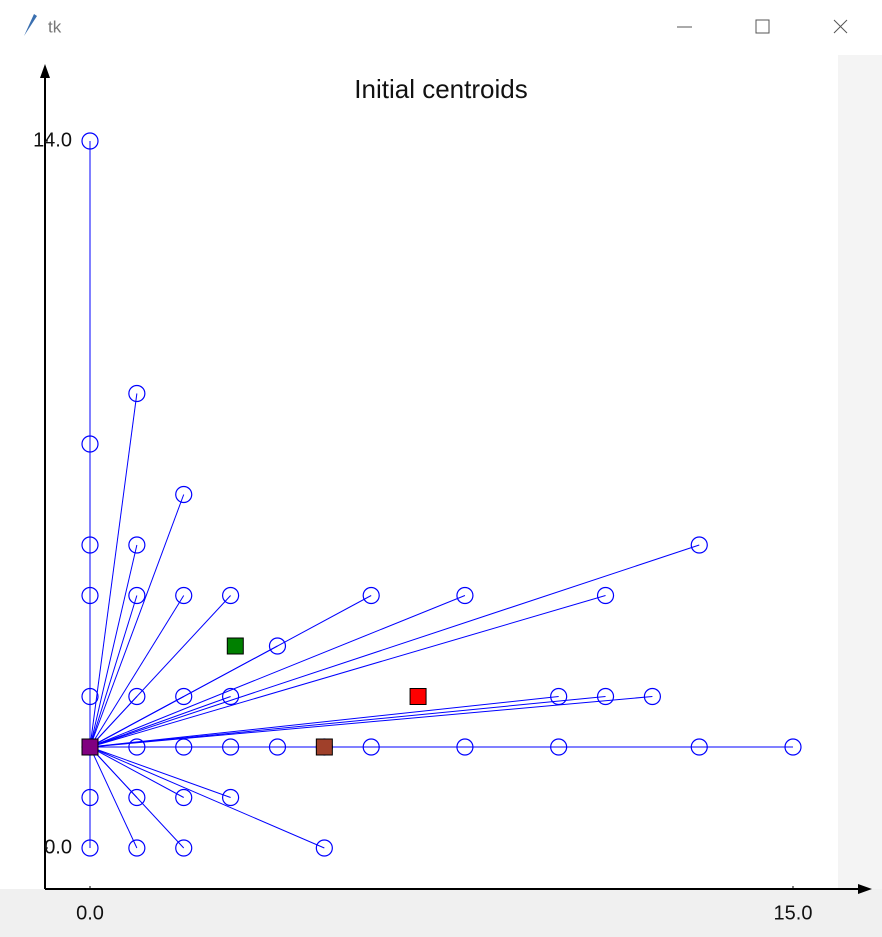 Image resolution: width=882 pixels, height=937 pixels. Describe the element at coordinates (762, 26) in the screenshot. I see `maximize-button` at that location.